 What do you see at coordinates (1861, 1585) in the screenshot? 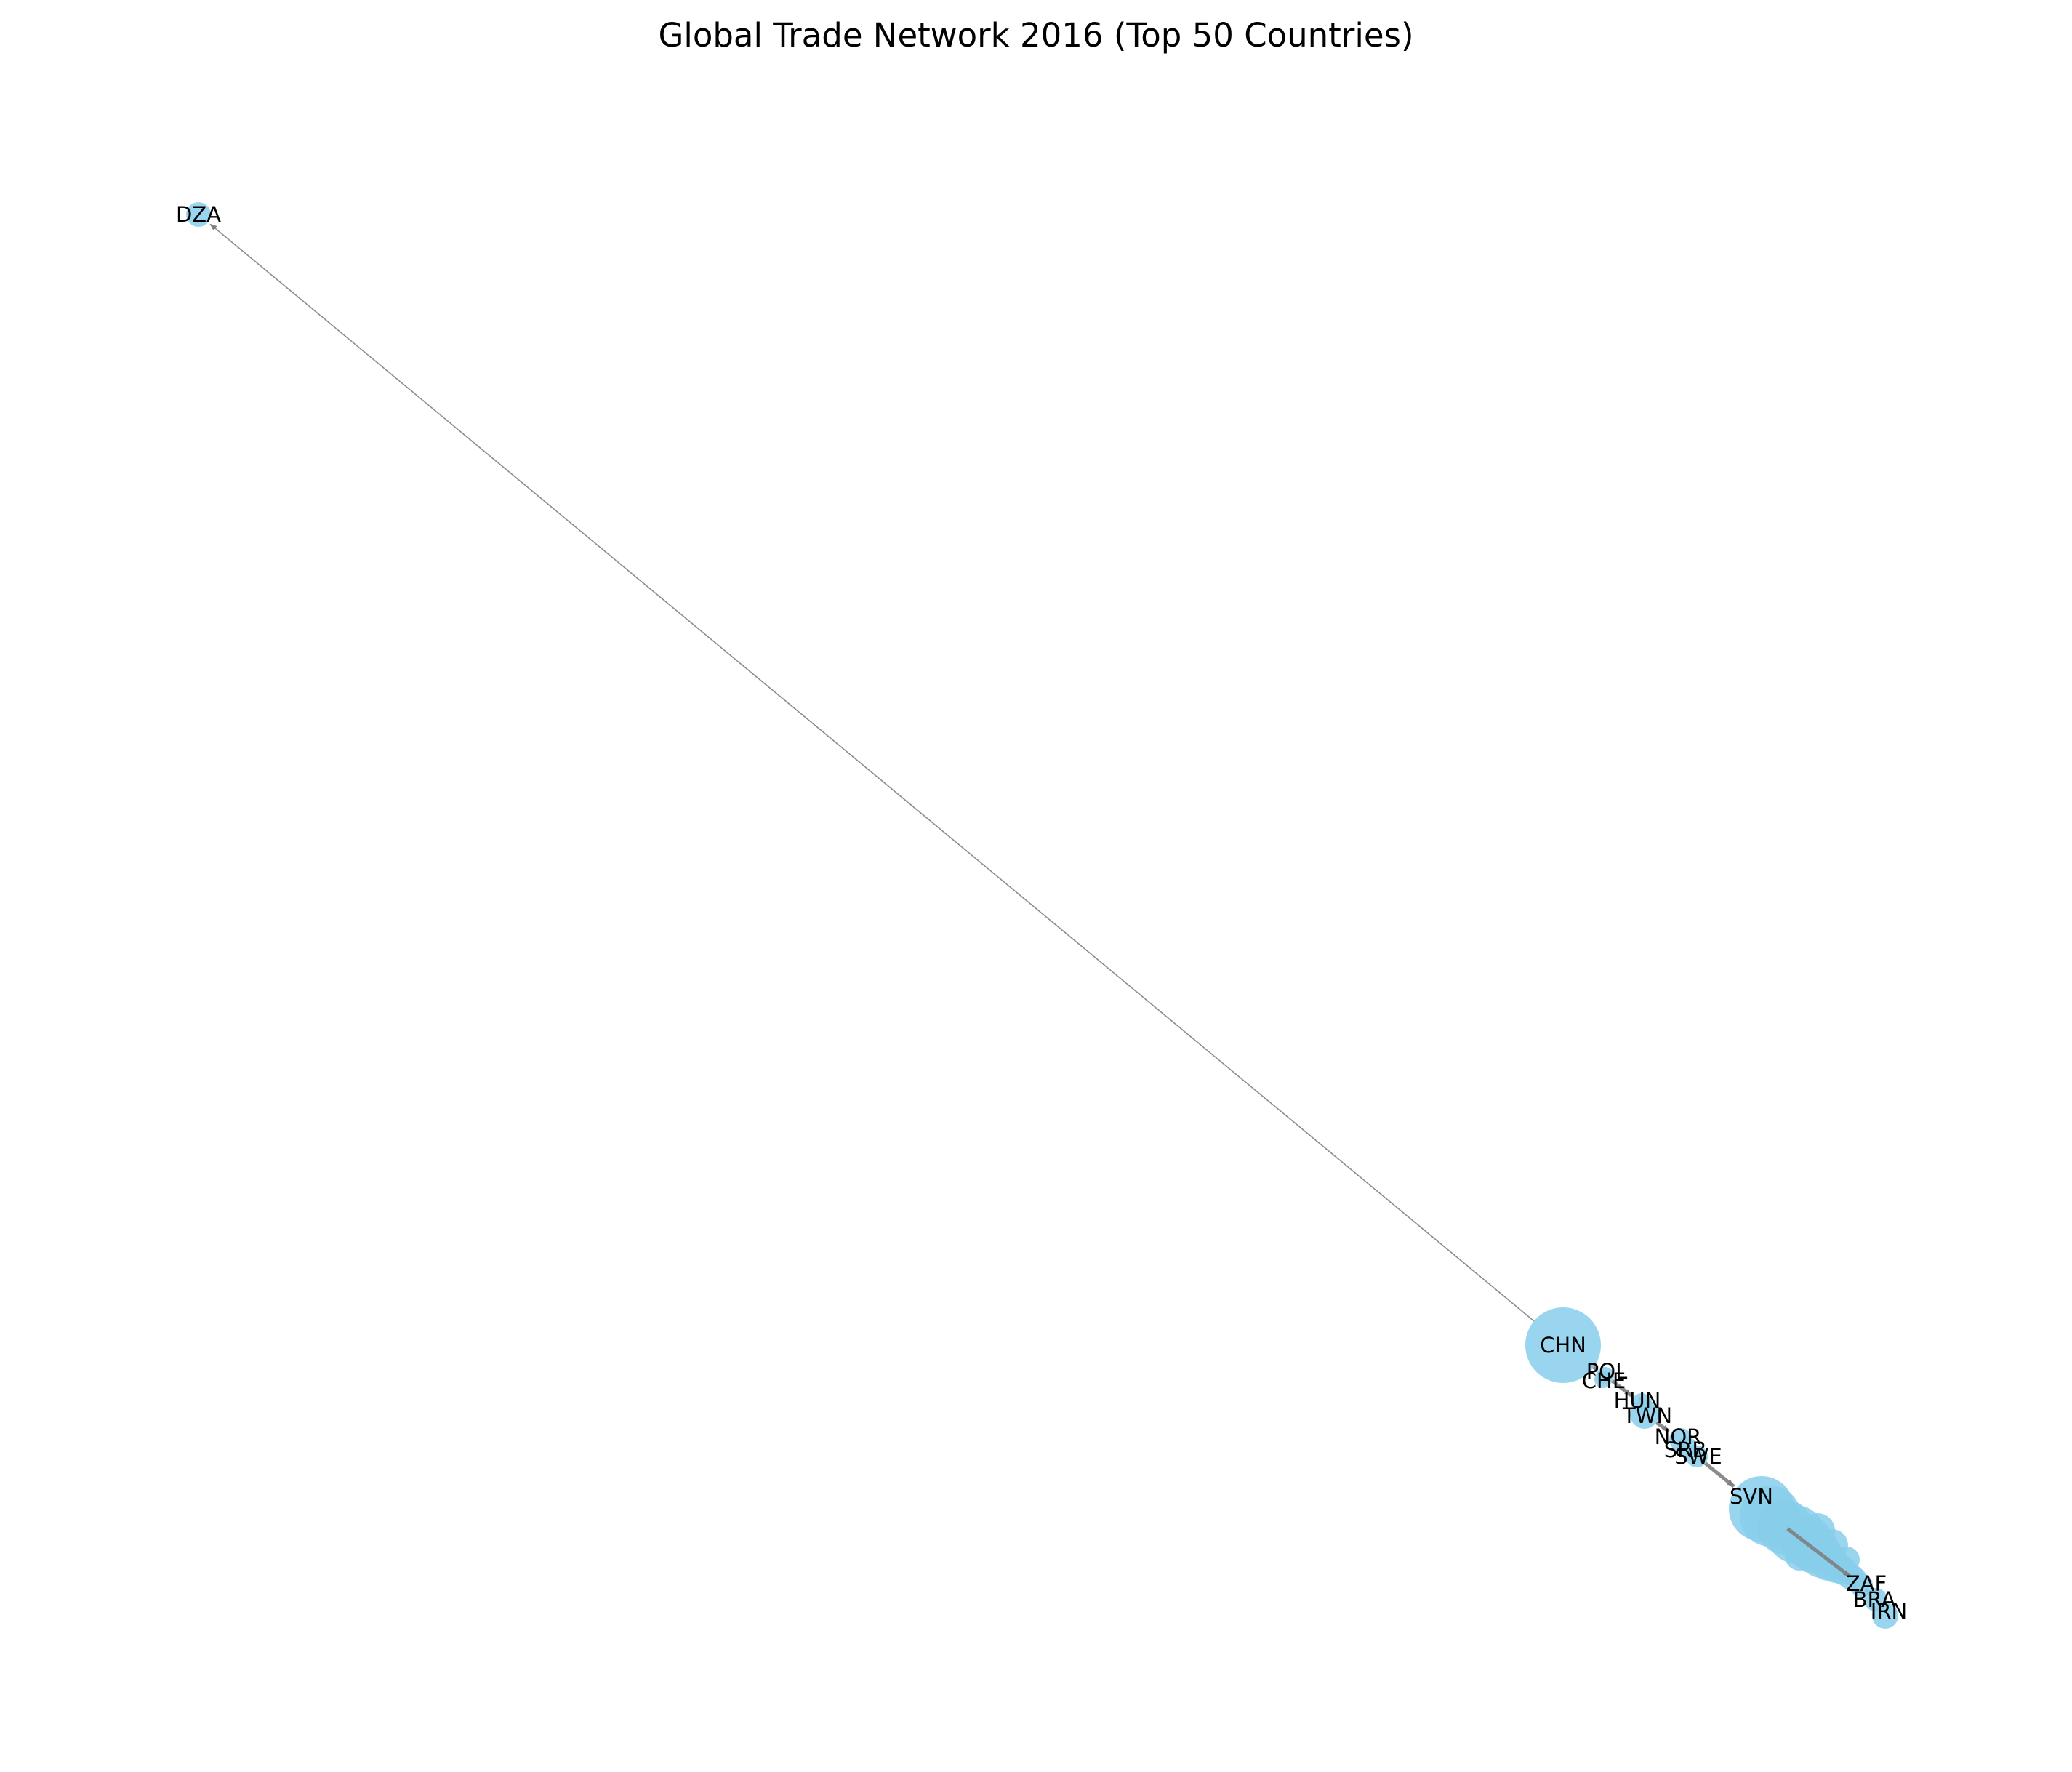
I see `node-zaf` at bounding box center [1861, 1585].